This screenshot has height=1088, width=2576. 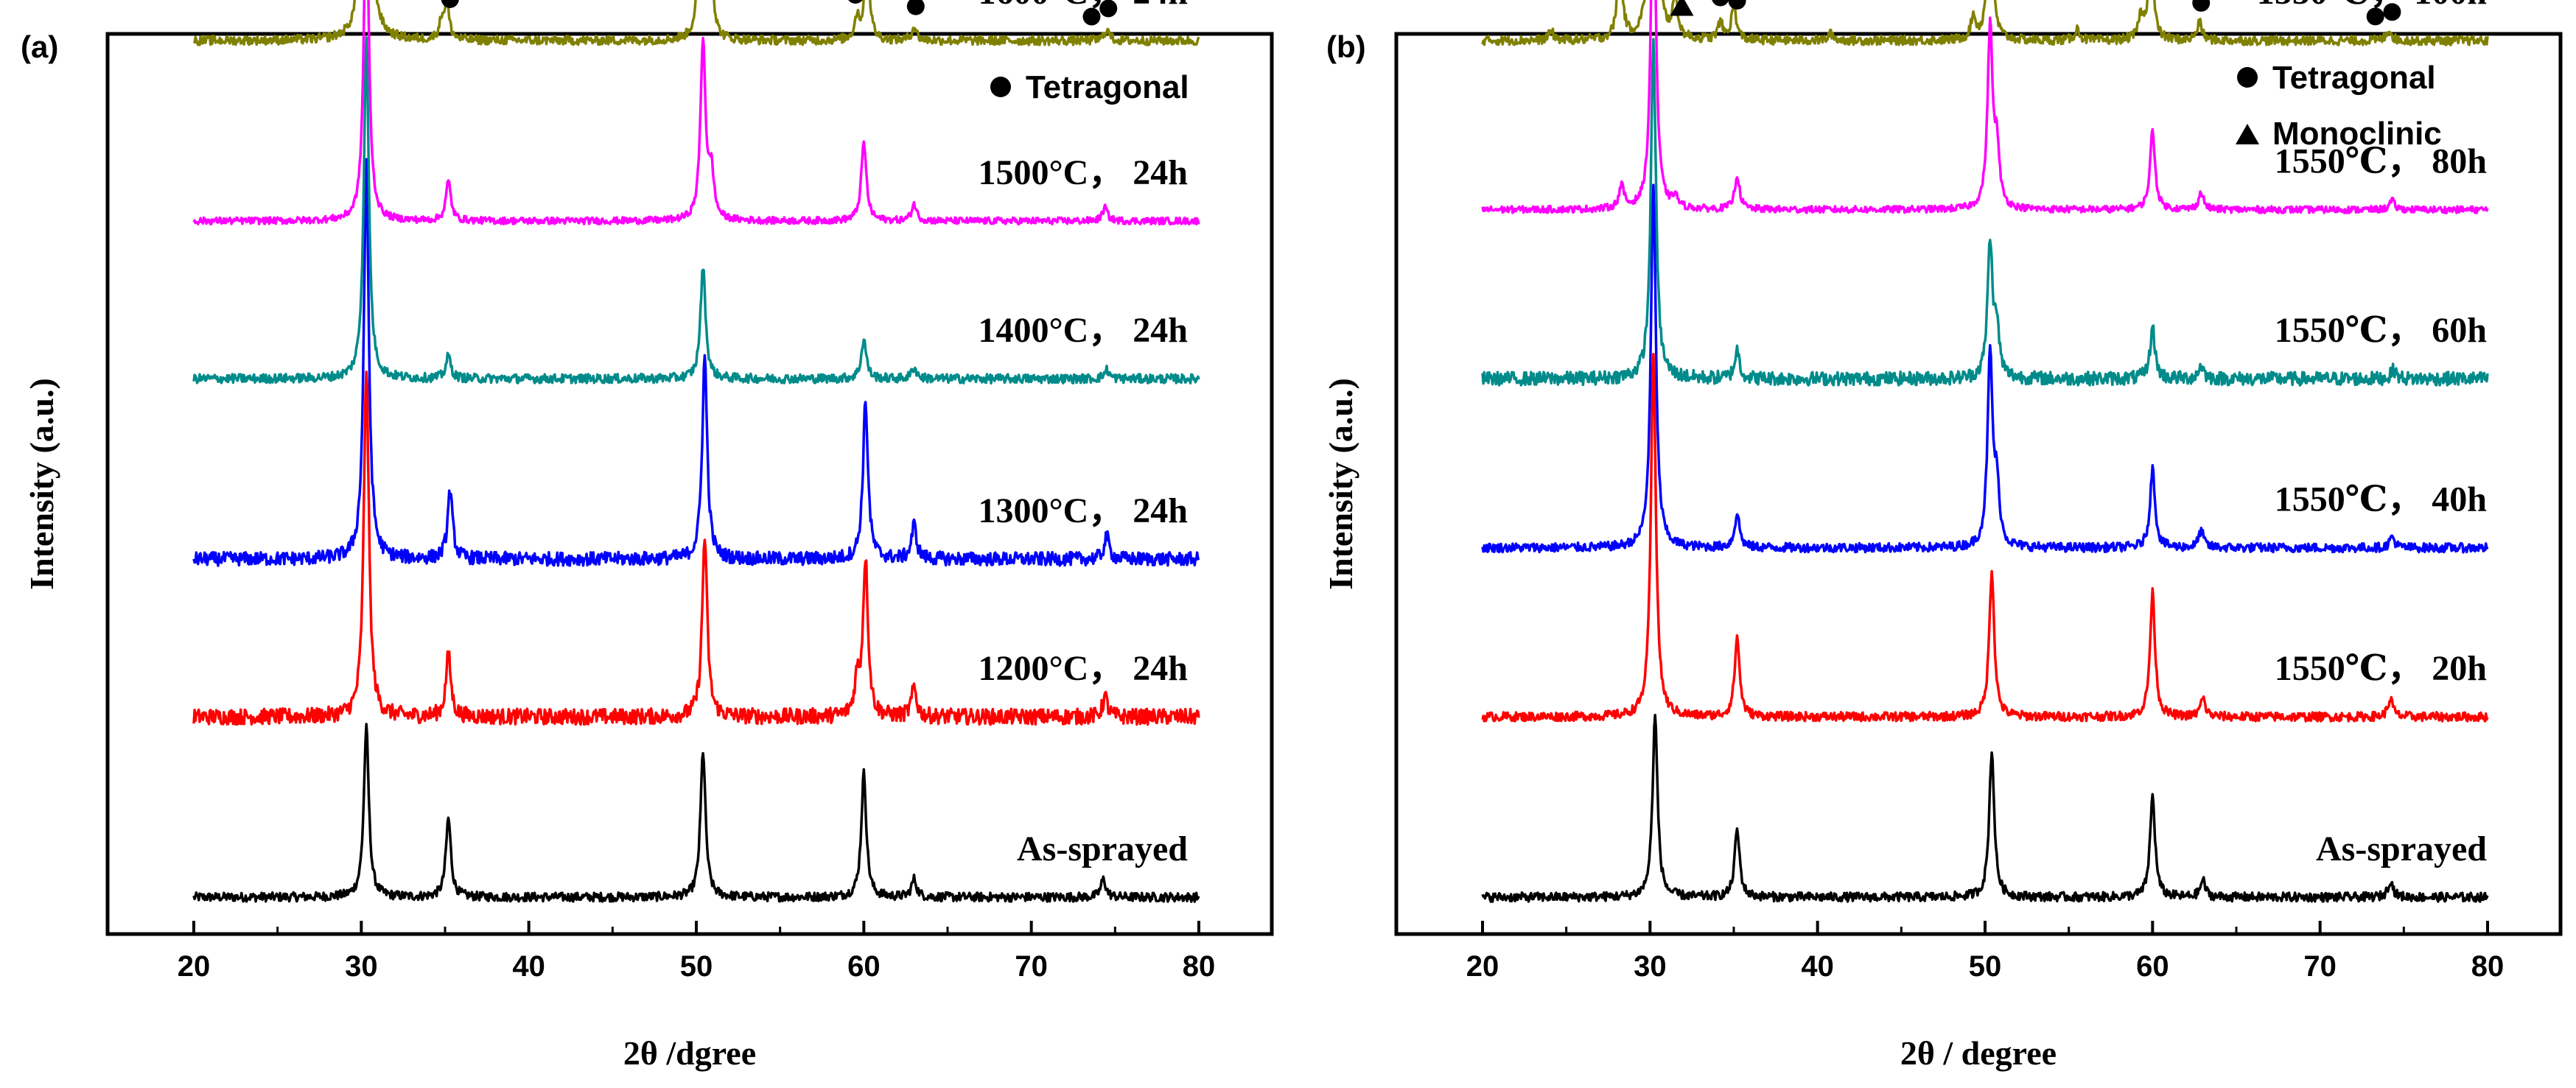 I want to click on series-label: 1550℃， 40h, so click(x=2381, y=499).